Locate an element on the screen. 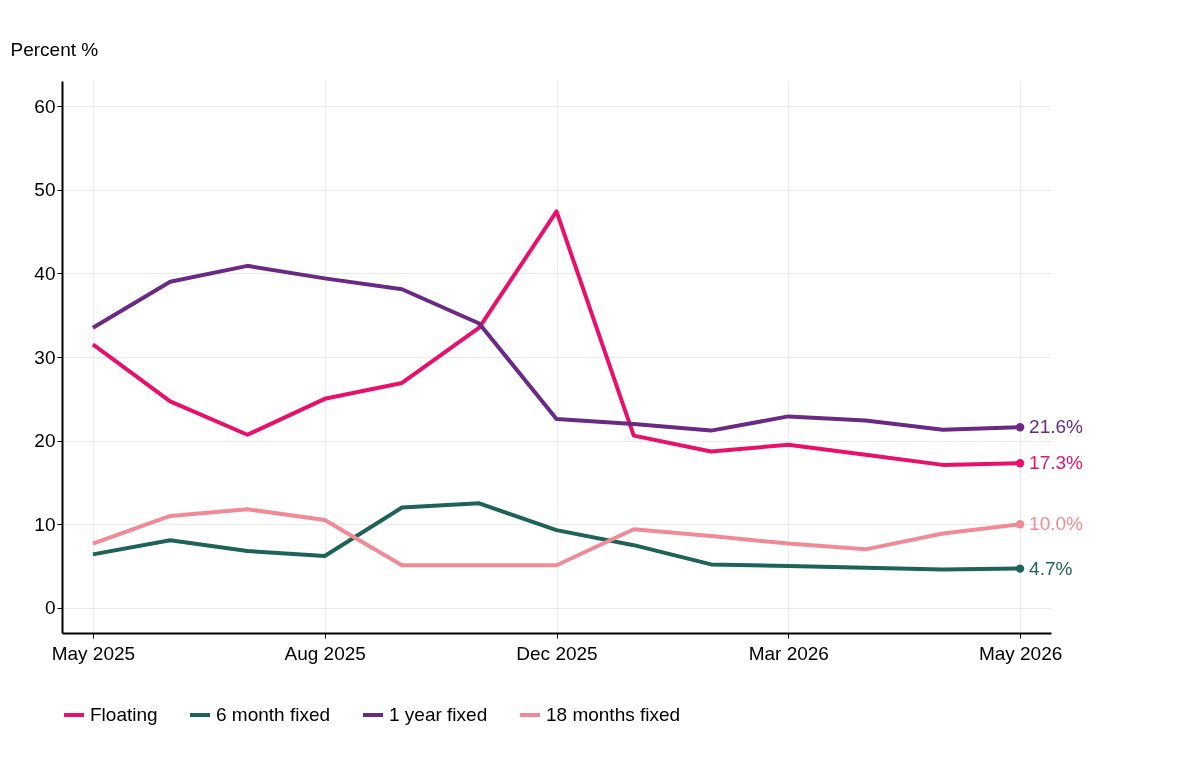 This screenshot has width=1187, height=760. y-tick-label: 20 is located at coordinates (45, 441).